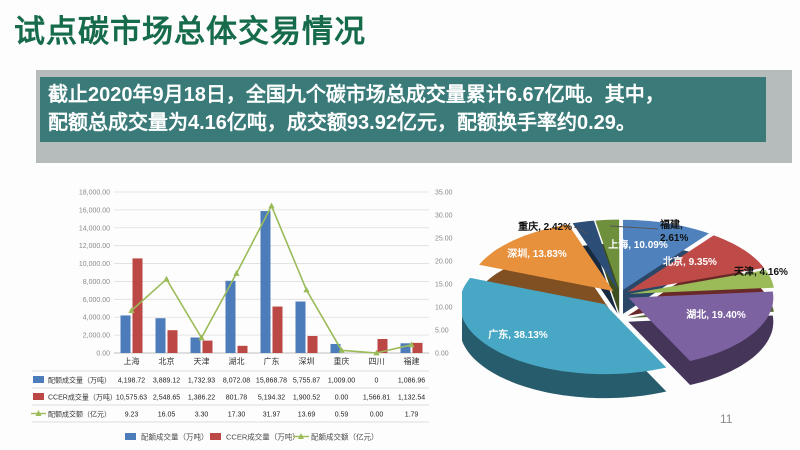  What do you see at coordinates (341, 381) in the screenshot?
I see `svg-text: 1,009.00` at bounding box center [341, 381].